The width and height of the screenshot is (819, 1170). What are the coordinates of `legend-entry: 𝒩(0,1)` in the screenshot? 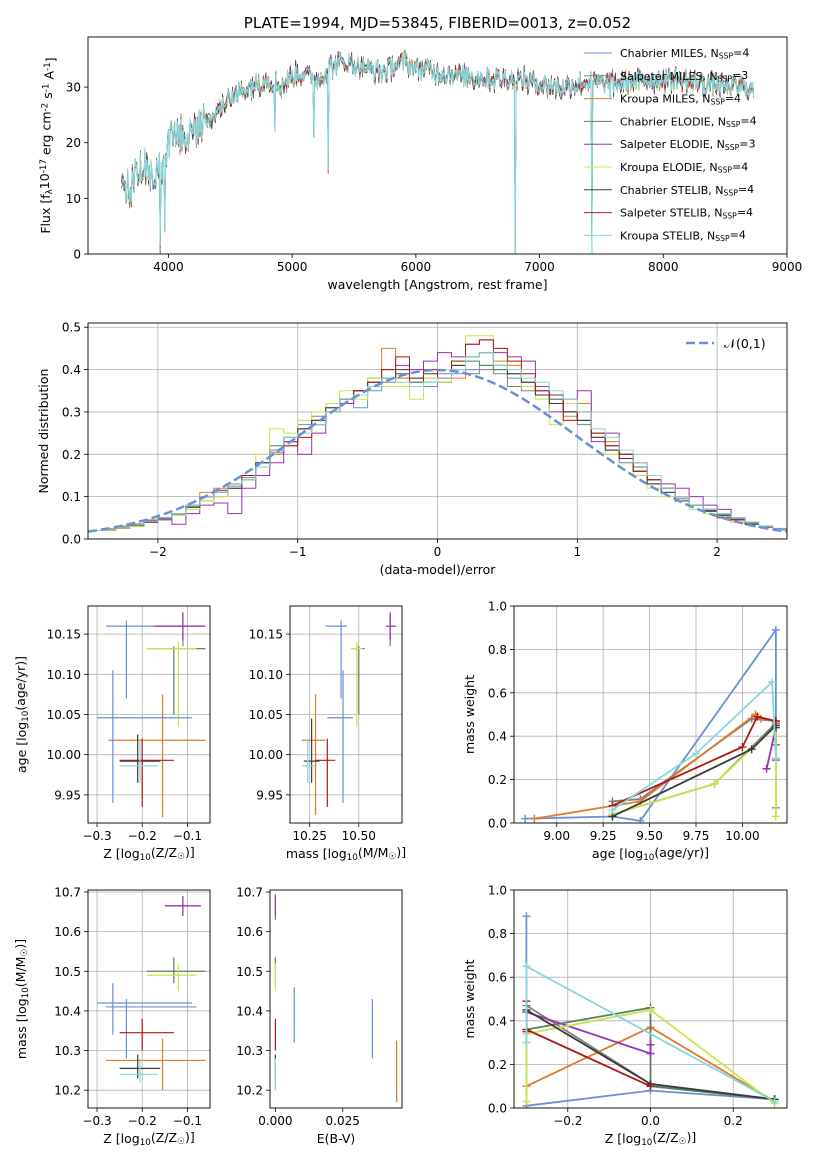 It's located at (745, 343).